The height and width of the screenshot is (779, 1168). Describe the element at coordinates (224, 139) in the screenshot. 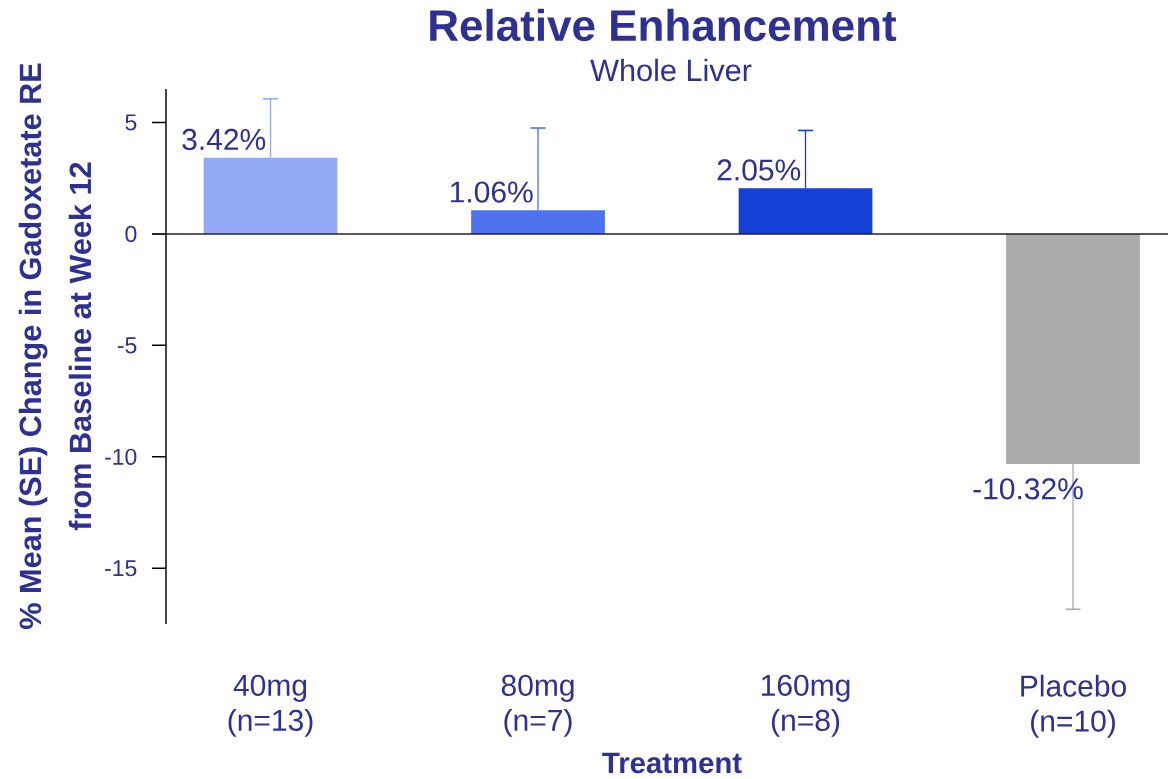

I see `data-label: 3.42%` at that location.